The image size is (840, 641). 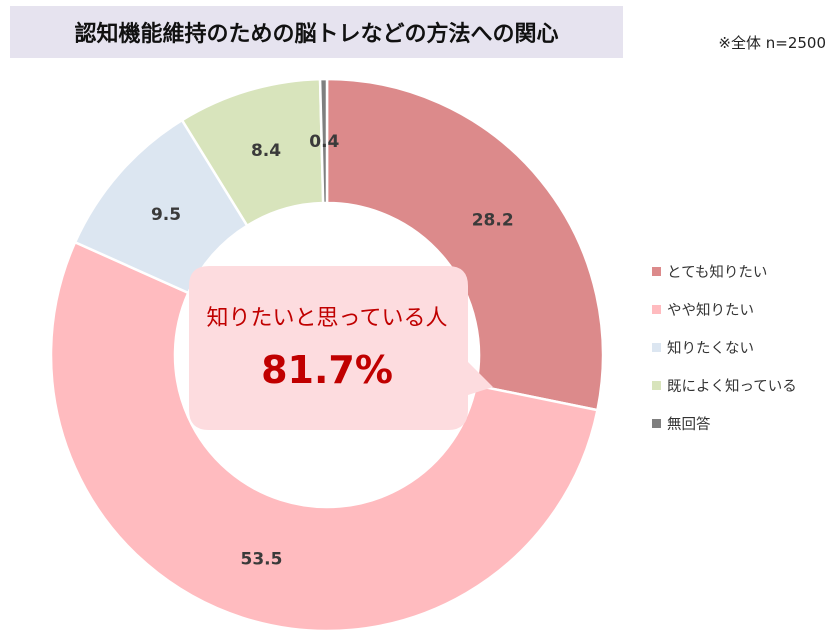 What do you see at coordinates (717, 272) in the screenshot?
I see `legend-label: とても知りたい` at bounding box center [717, 272].